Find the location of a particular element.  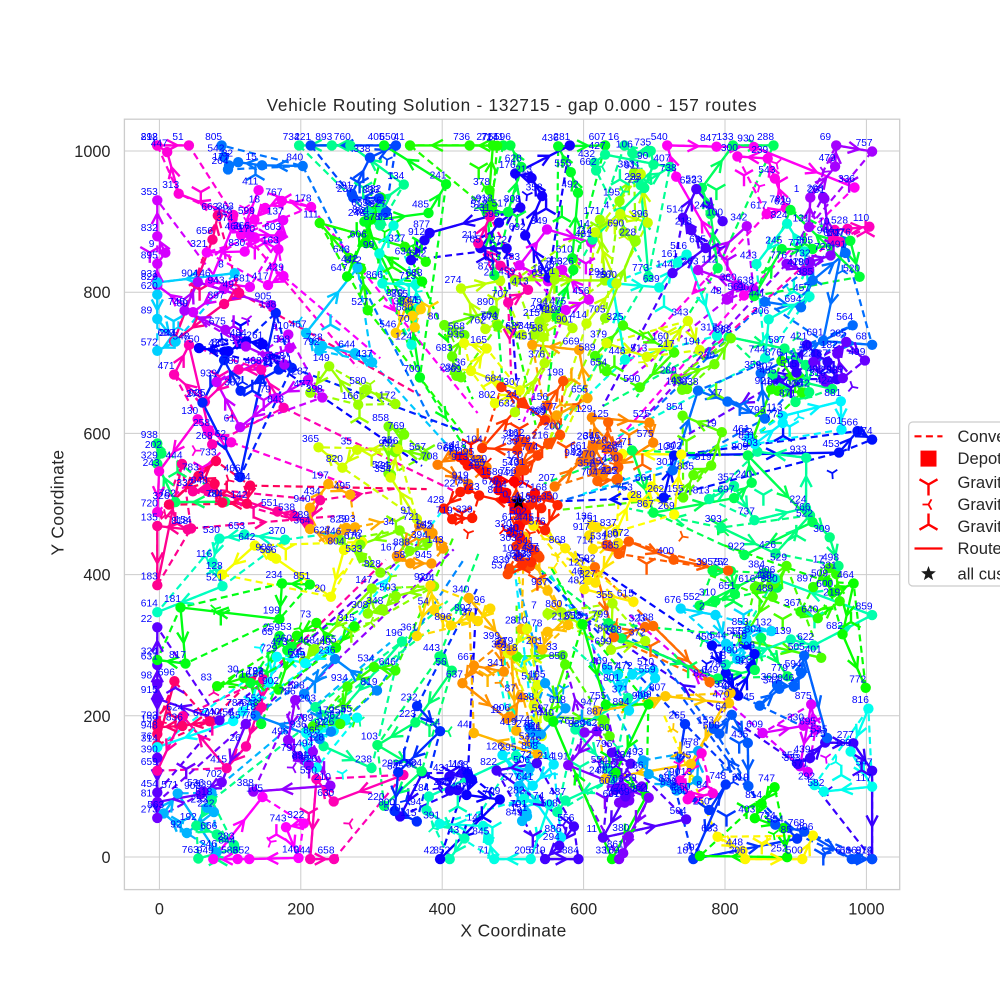

svg-text: 789 is located at coordinates (304, 718).